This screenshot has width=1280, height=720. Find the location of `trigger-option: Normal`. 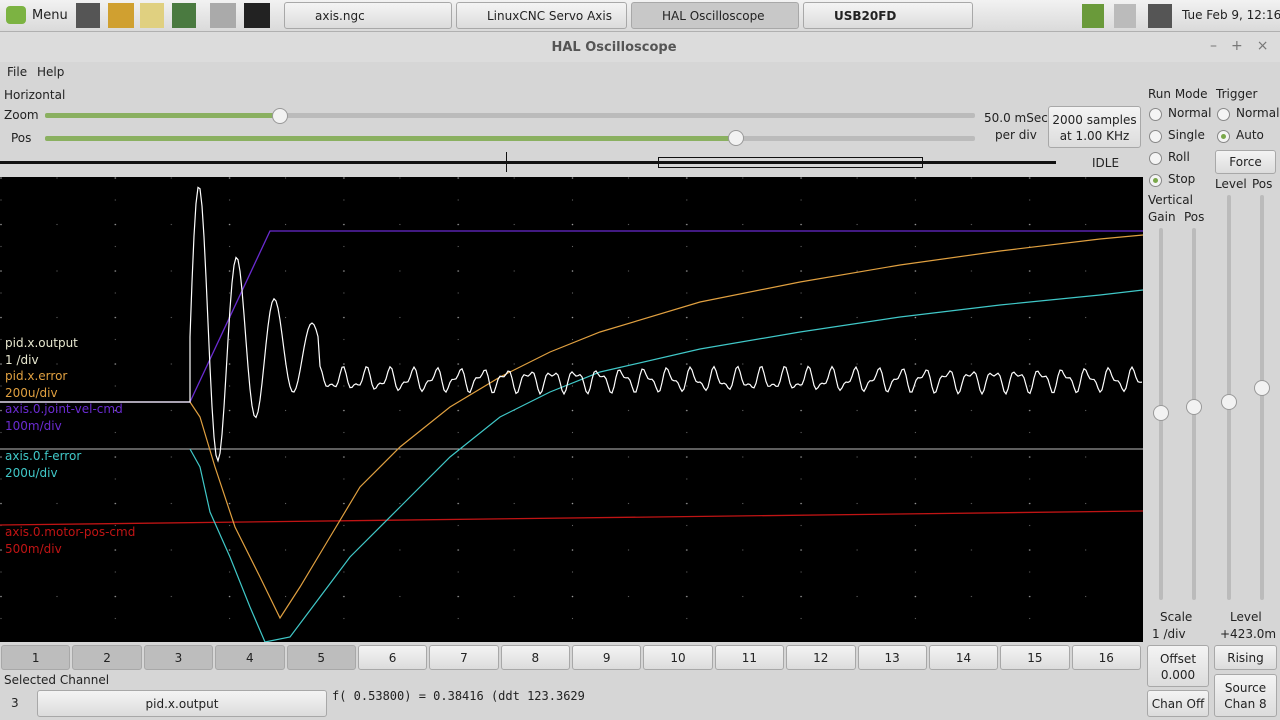

trigger-option: Normal is located at coordinates (1258, 113).